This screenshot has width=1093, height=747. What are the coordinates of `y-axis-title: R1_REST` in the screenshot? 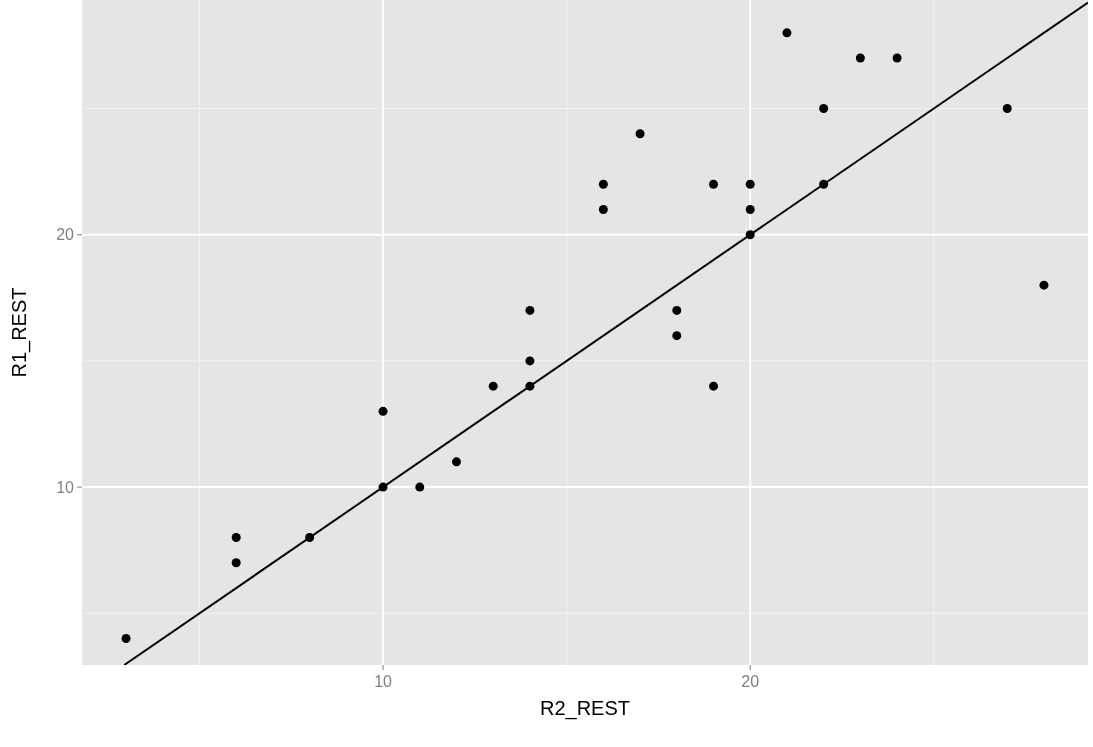 It's located at (19, 332).